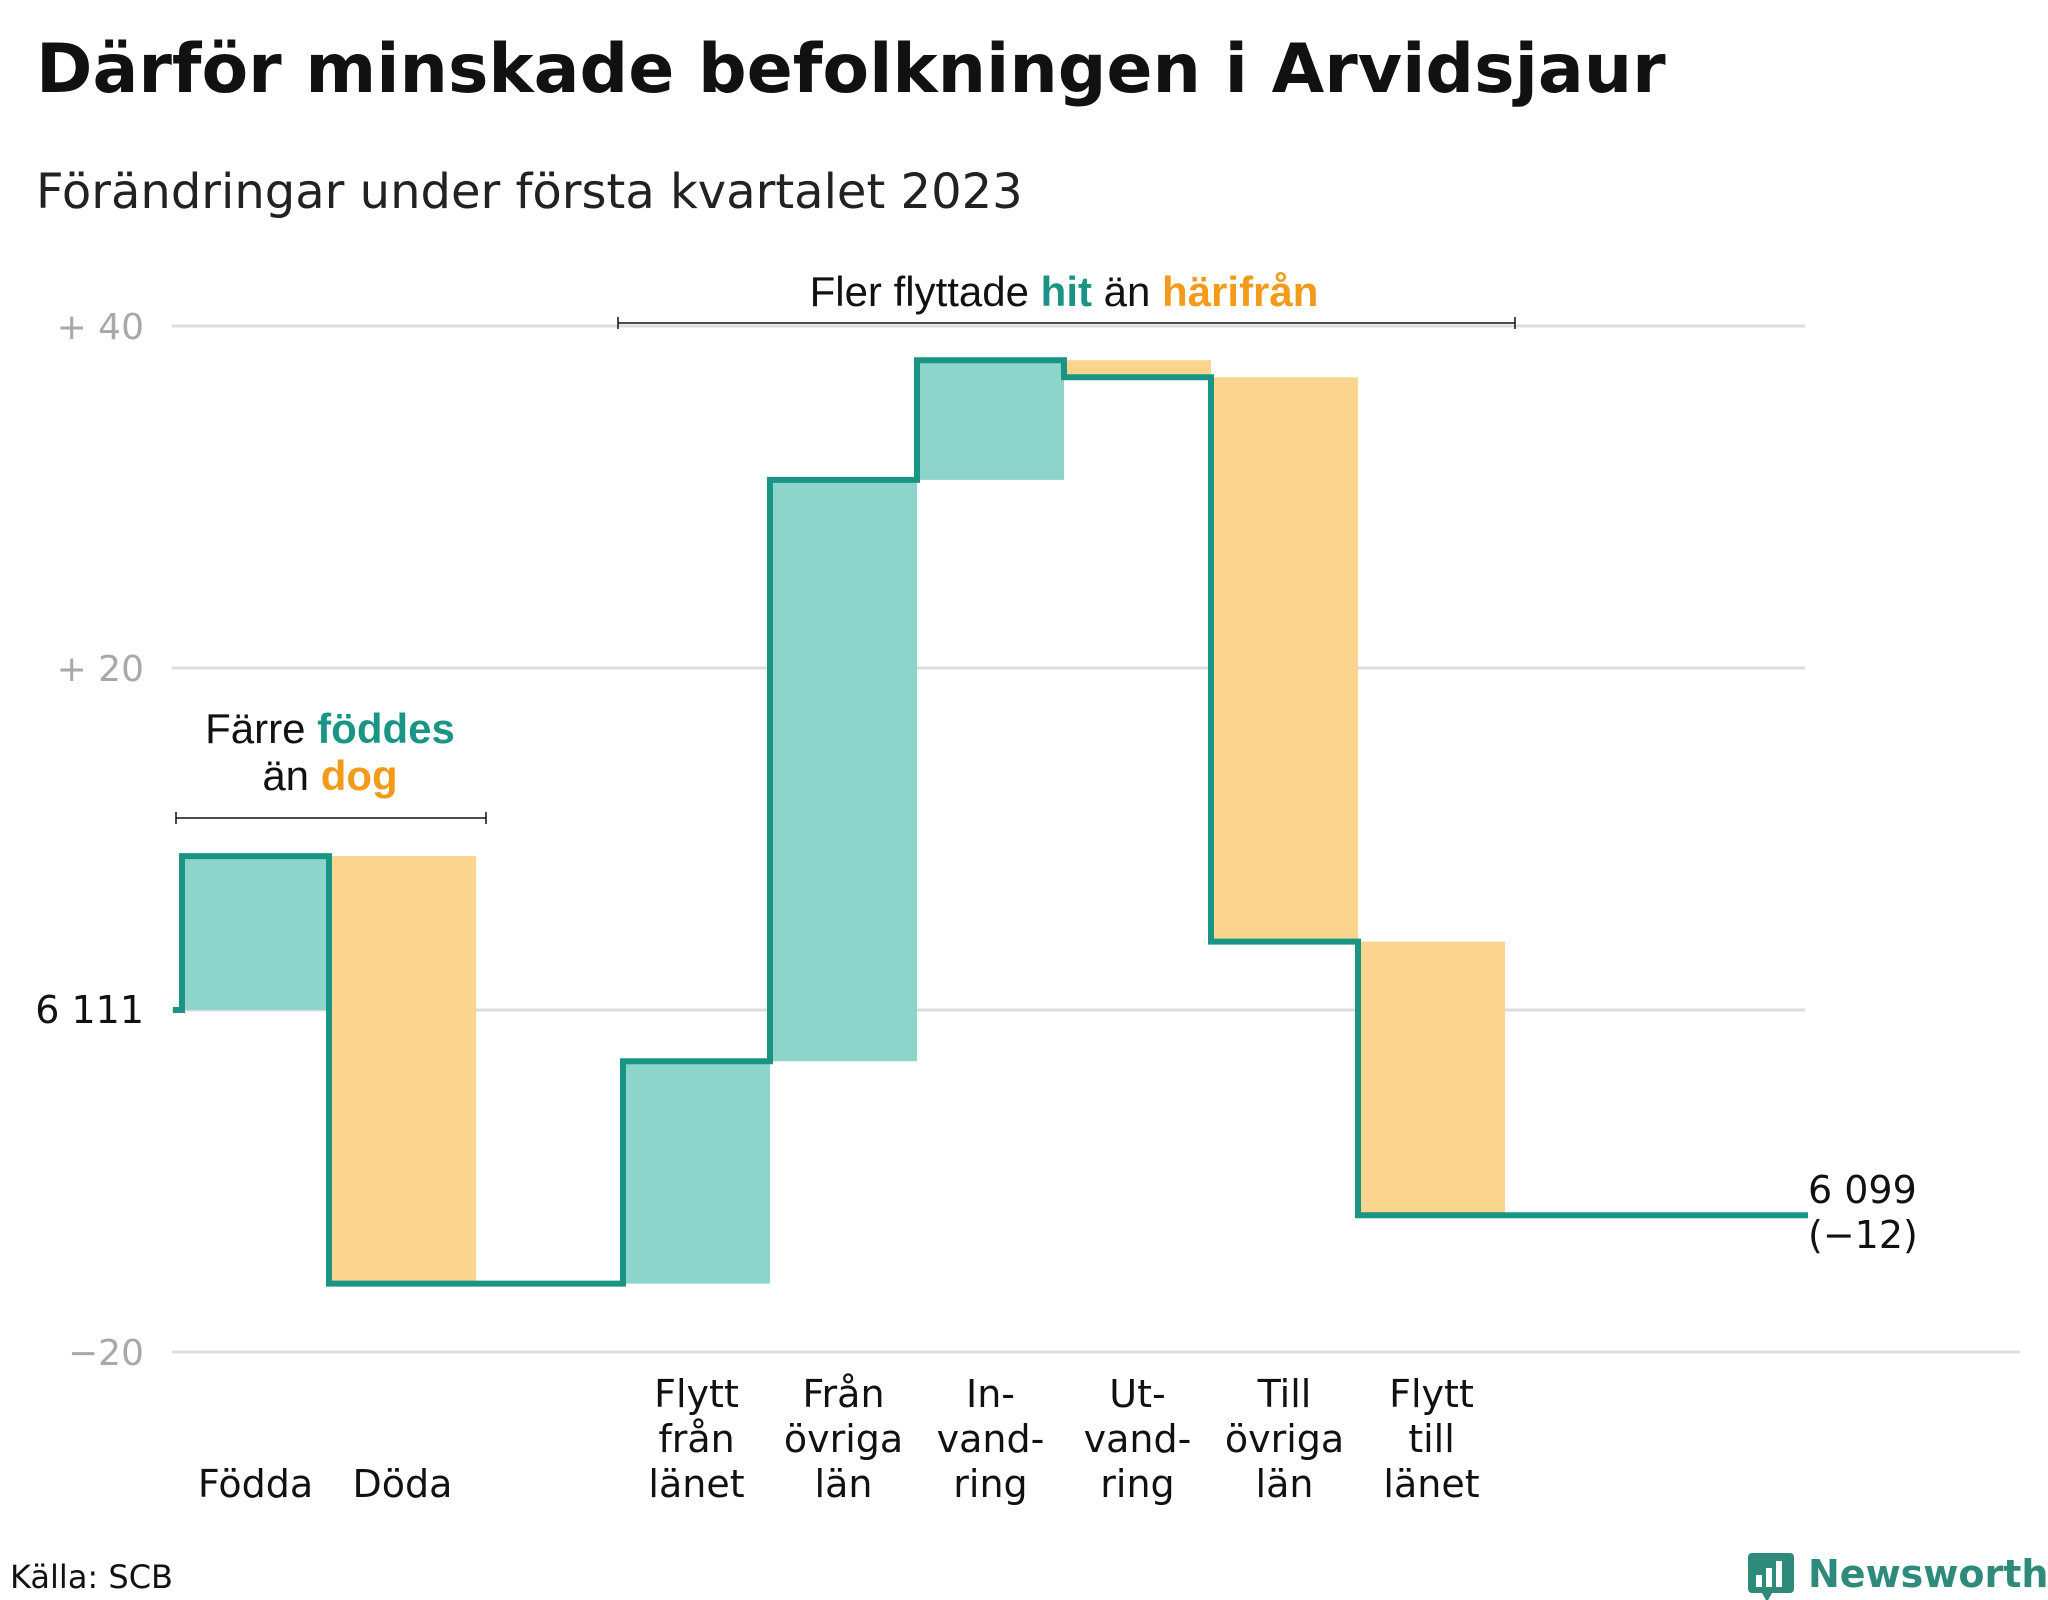 Image resolution: width=2048 pixels, height=1600 pixels. I want to click on category-label: till, so click(1431, 1439).